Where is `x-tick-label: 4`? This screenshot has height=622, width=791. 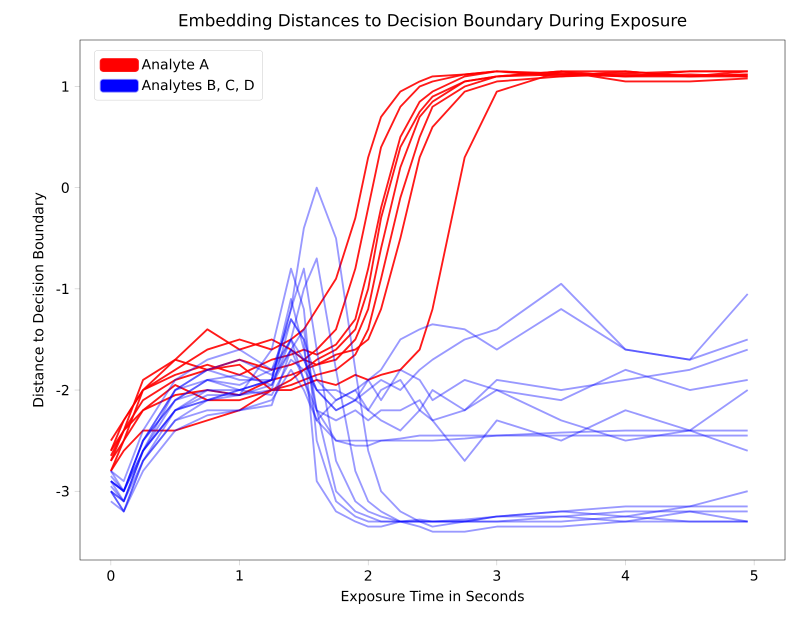
x-tick-label: 4 is located at coordinates (626, 575).